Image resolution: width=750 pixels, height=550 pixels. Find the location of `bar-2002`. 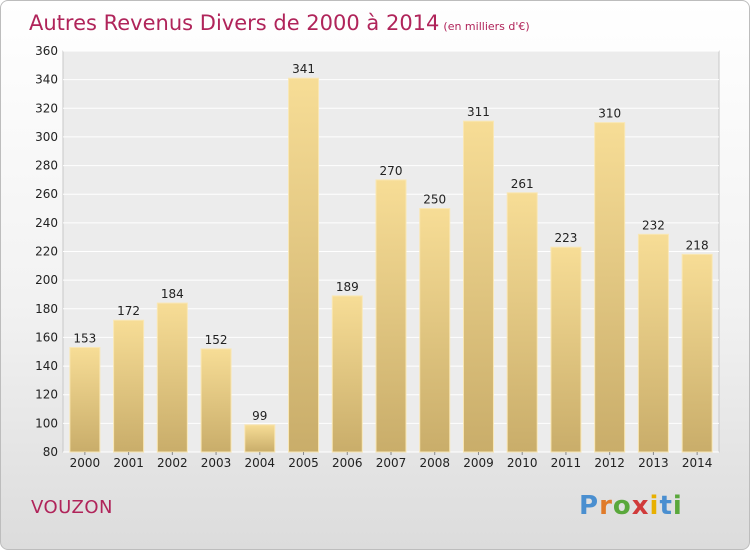

bar-2002 is located at coordinates (172, 377).